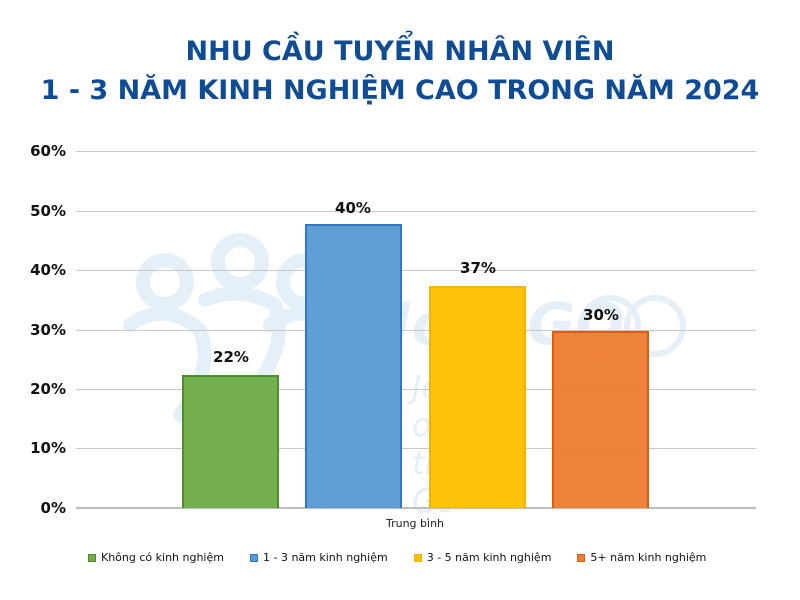 The height and width of the screenshot is (600, 800). I want to click on bar-label-khong-co: 22%, so click(231, 357).